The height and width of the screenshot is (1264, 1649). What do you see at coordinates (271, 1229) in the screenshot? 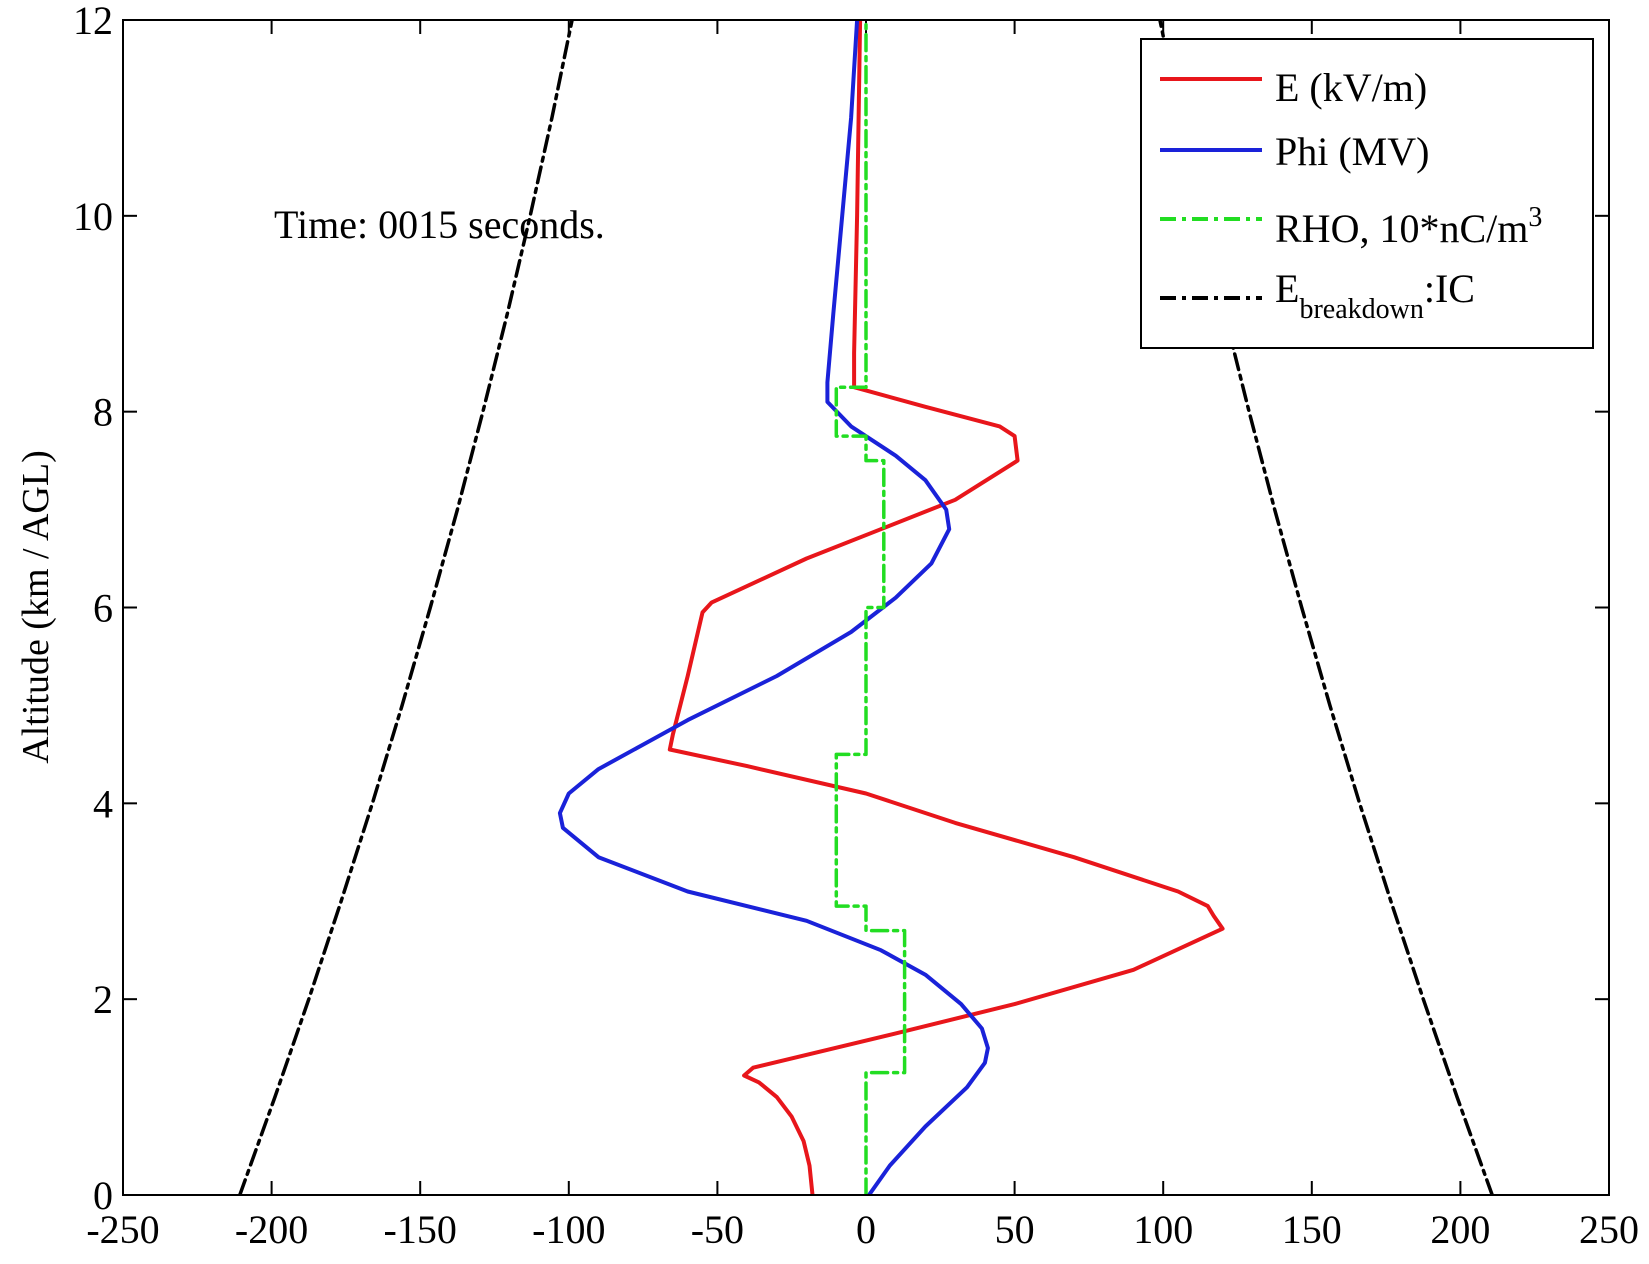
I see `x-tick-label: -200` at bounding box center [271, 1229].